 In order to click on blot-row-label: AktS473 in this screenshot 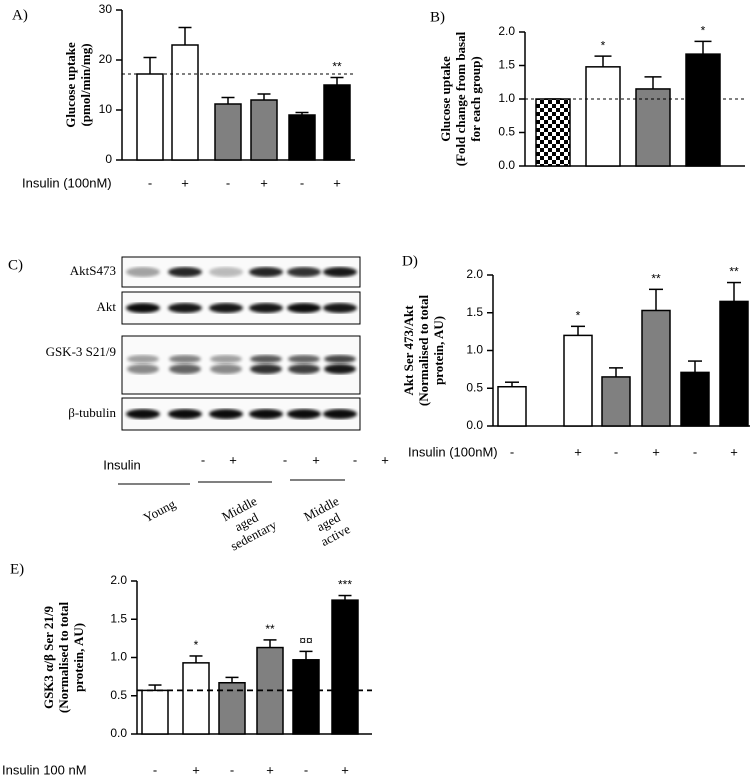, I will do `click(93, 270)`.